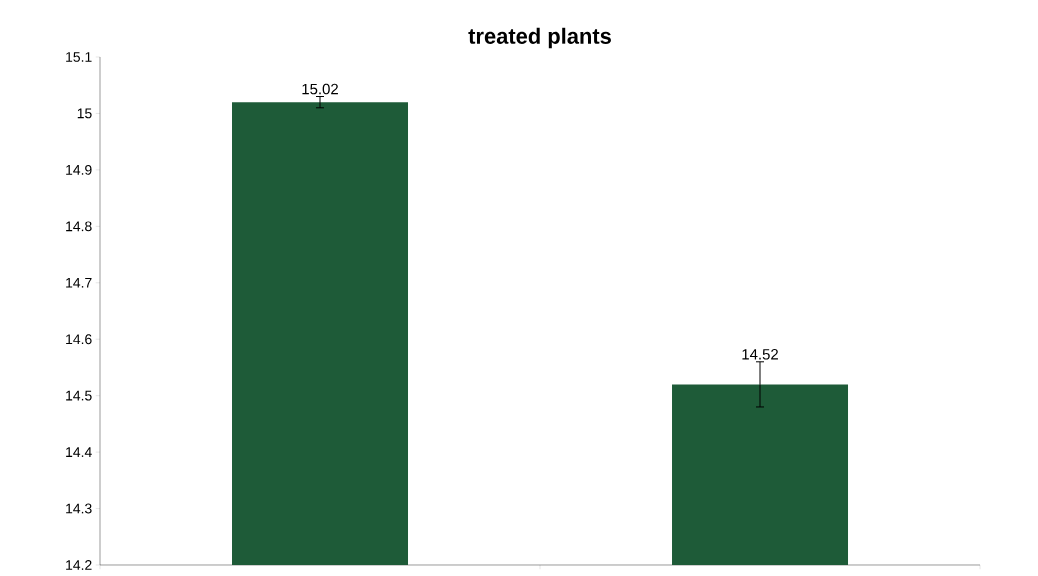 Image resolution: width=1038 pixels, height=576 pixels. I want to click on y-tick-label: 14.6, so click(79, 339).